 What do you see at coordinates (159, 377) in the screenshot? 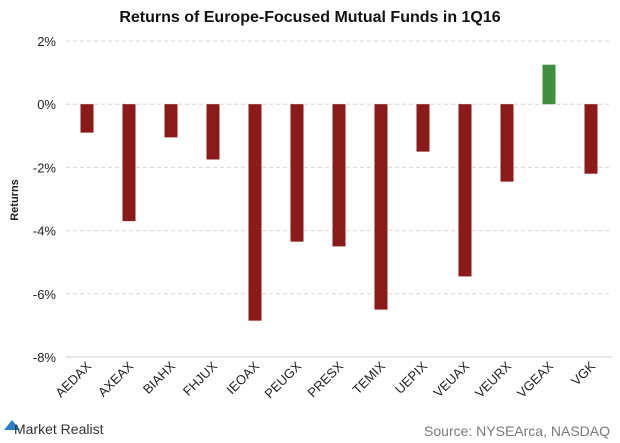
I see `x-tick-label: BIAHX` at bounding box center [159, 377].